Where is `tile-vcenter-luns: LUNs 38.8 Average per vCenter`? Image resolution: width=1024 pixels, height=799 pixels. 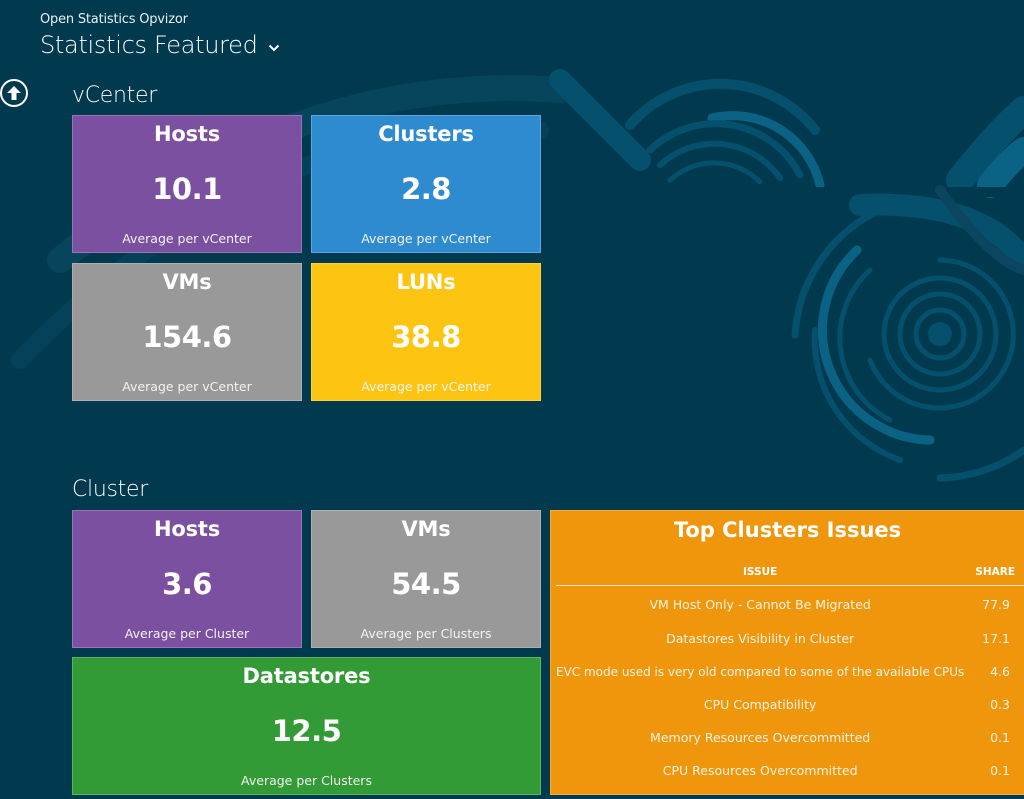 tile-vcenter-luns: LUNs 38.8 Average per vCenter is located at coordinates (426, 332).